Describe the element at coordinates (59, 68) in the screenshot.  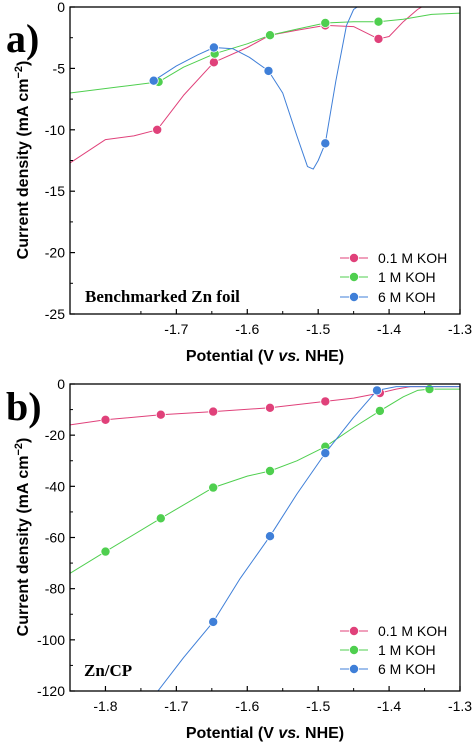
I see `y-tick-label: -5` at that location.